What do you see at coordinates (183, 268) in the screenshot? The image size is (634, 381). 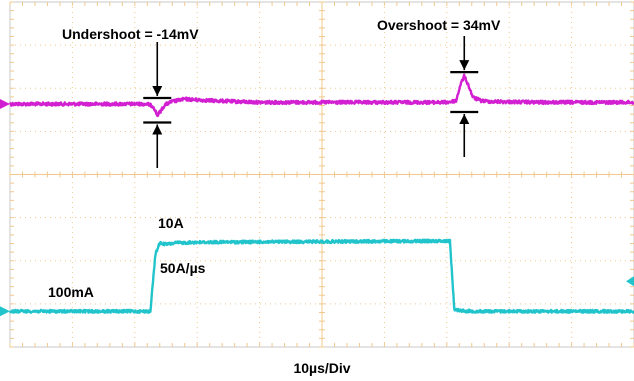 I see `slew-rate-label: 50A/µs` at bounding box center [183, 268].